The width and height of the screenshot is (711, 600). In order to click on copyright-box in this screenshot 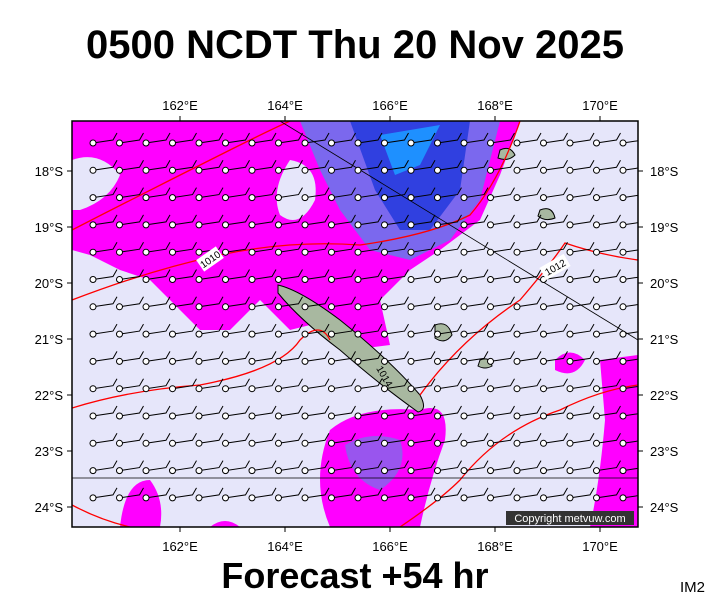, I will do `click(570, 518)`.